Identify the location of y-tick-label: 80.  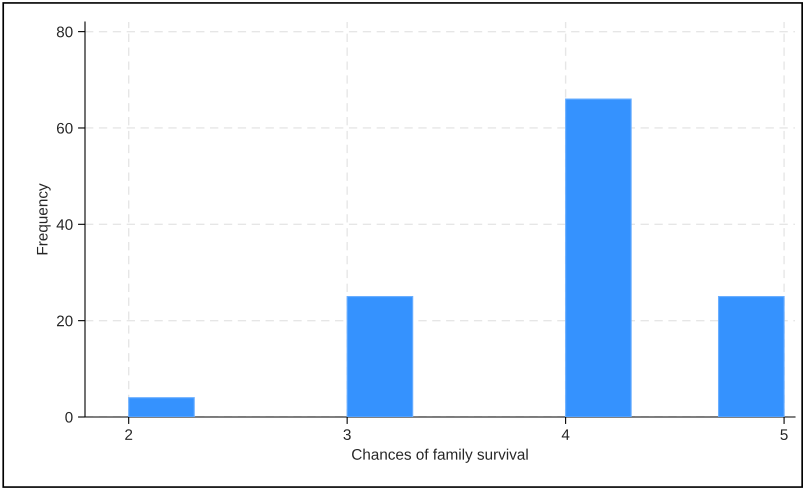
(64, 32).